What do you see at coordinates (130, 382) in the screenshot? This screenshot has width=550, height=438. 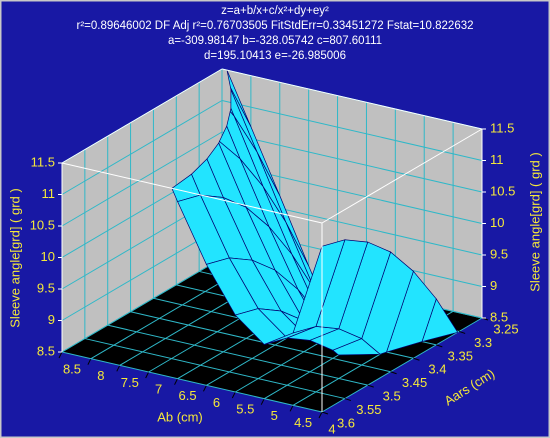 I see `x-tick-label: 7.5` at bounding box center [130, 382].